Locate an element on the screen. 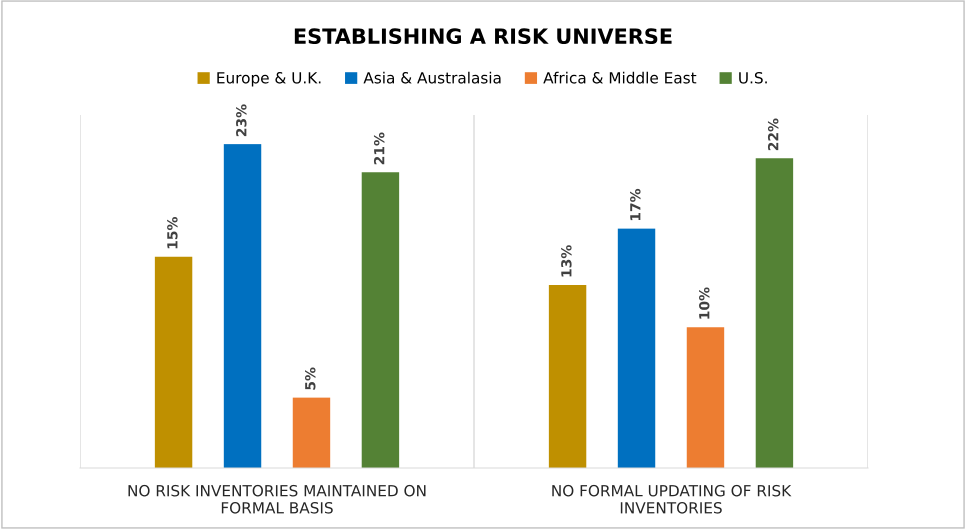 This screenshot has height=529, width=966. x-tick-label: NO FORMAL UPDATING OF RISK INVENTORIES is located at coordinates (672, 499).